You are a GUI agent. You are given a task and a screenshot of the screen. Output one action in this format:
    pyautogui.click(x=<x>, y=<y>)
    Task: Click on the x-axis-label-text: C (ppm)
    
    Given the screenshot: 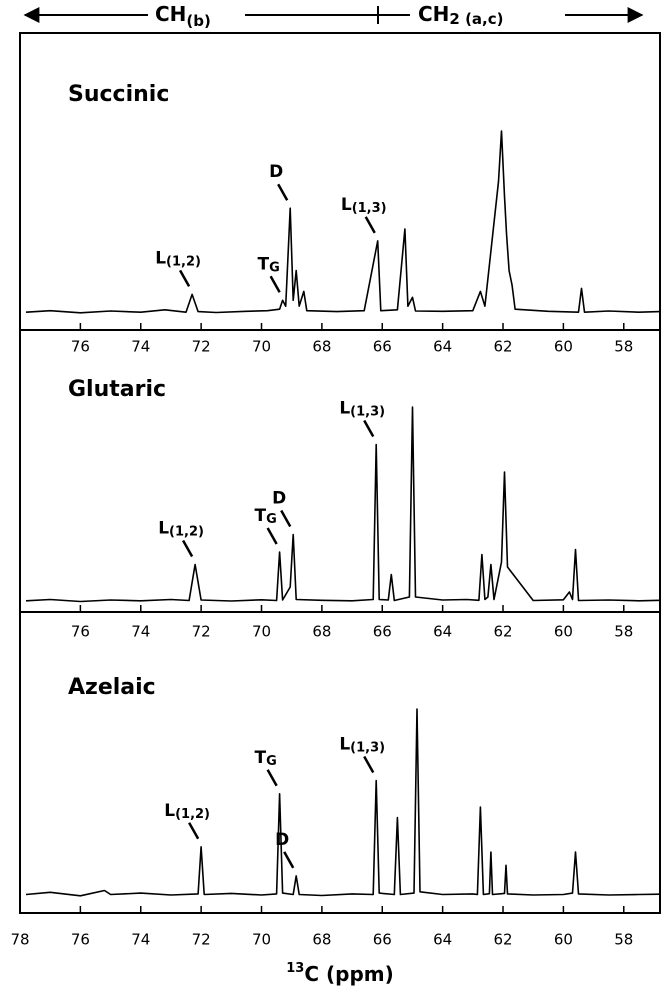 What is the action you would take?
    pyautogui.click(x=348, y=974)
    